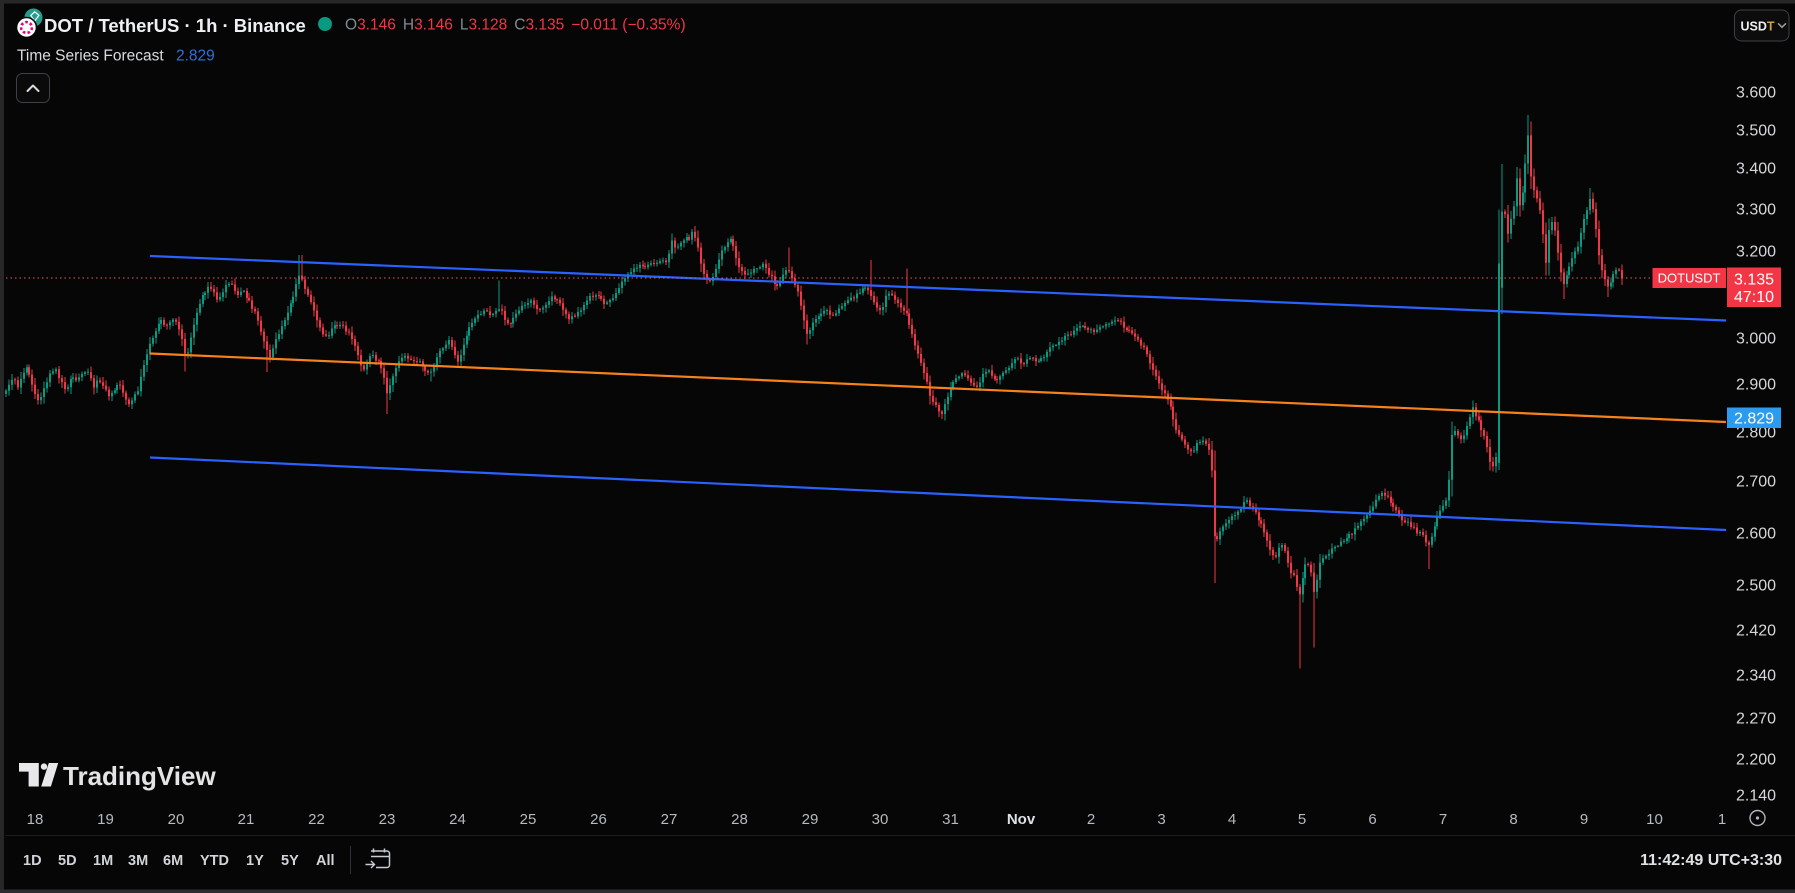 The width and height of the screenshot is (1795, 893). I want to click on svg-text: 1D, so click(32, 861).